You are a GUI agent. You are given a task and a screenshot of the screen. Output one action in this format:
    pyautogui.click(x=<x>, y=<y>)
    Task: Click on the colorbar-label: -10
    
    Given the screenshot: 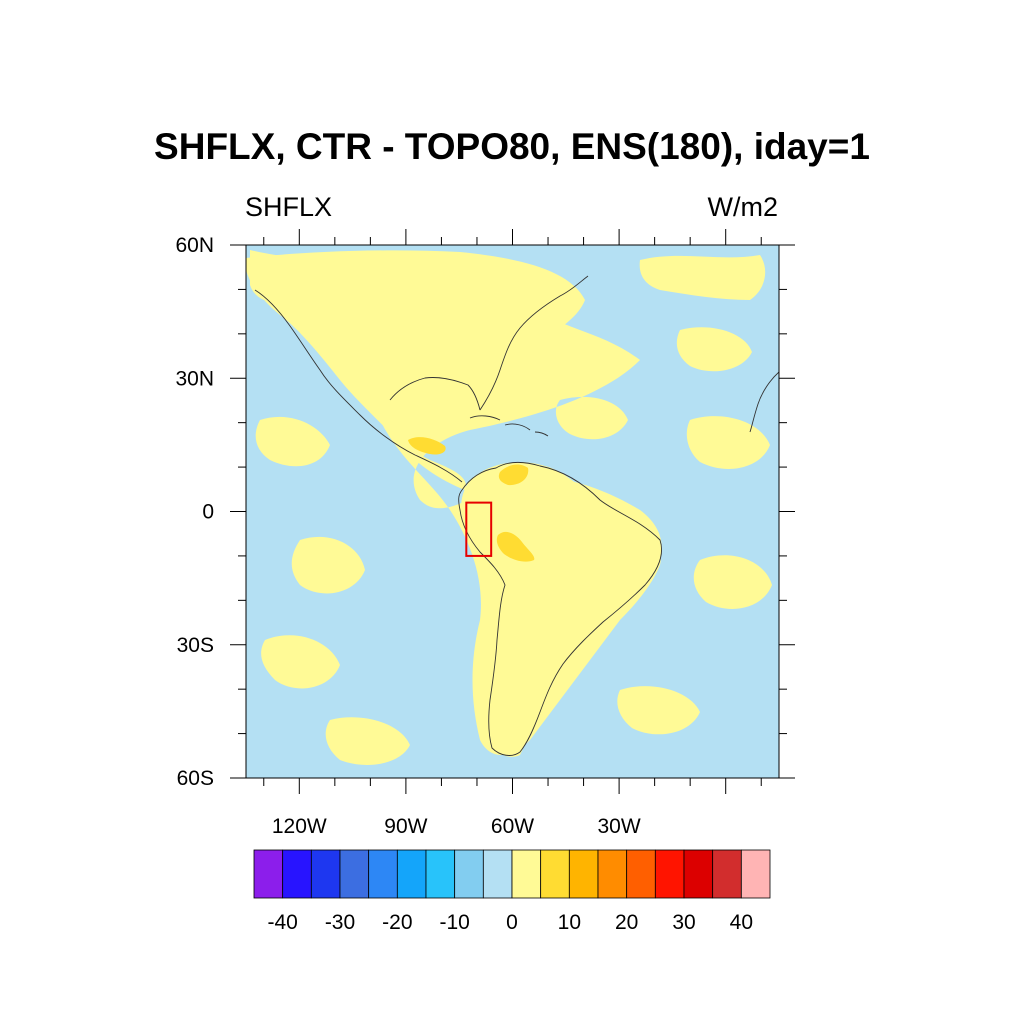 What is the action you would take?
    pyautogui.click(x=454, y=922)
    